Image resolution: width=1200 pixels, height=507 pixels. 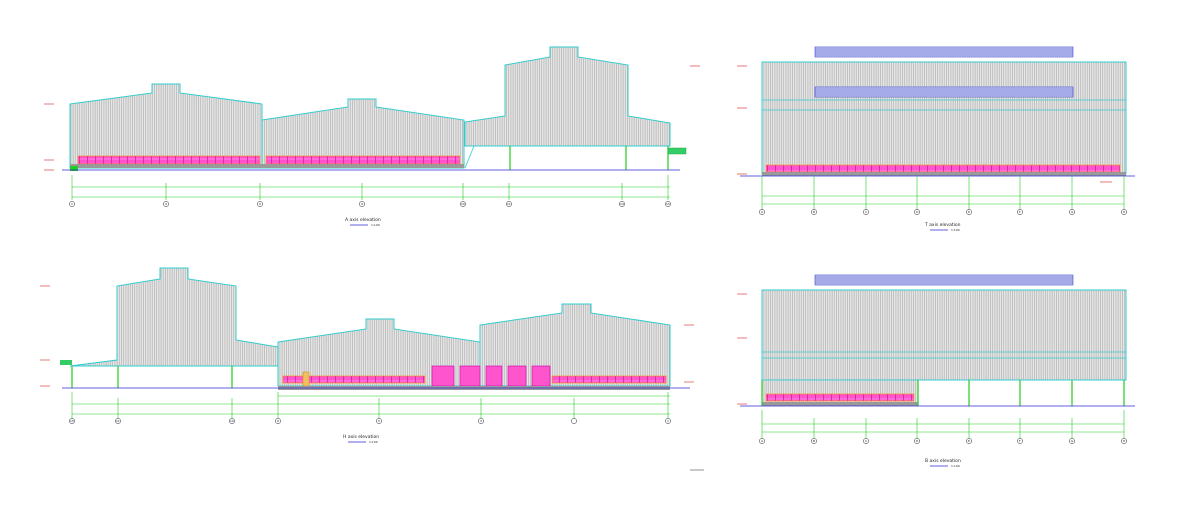 What do you see at coordinates (943, 212) in the screenshot?
I see `axis-bubbles-t` at bounding box center [943, 212].